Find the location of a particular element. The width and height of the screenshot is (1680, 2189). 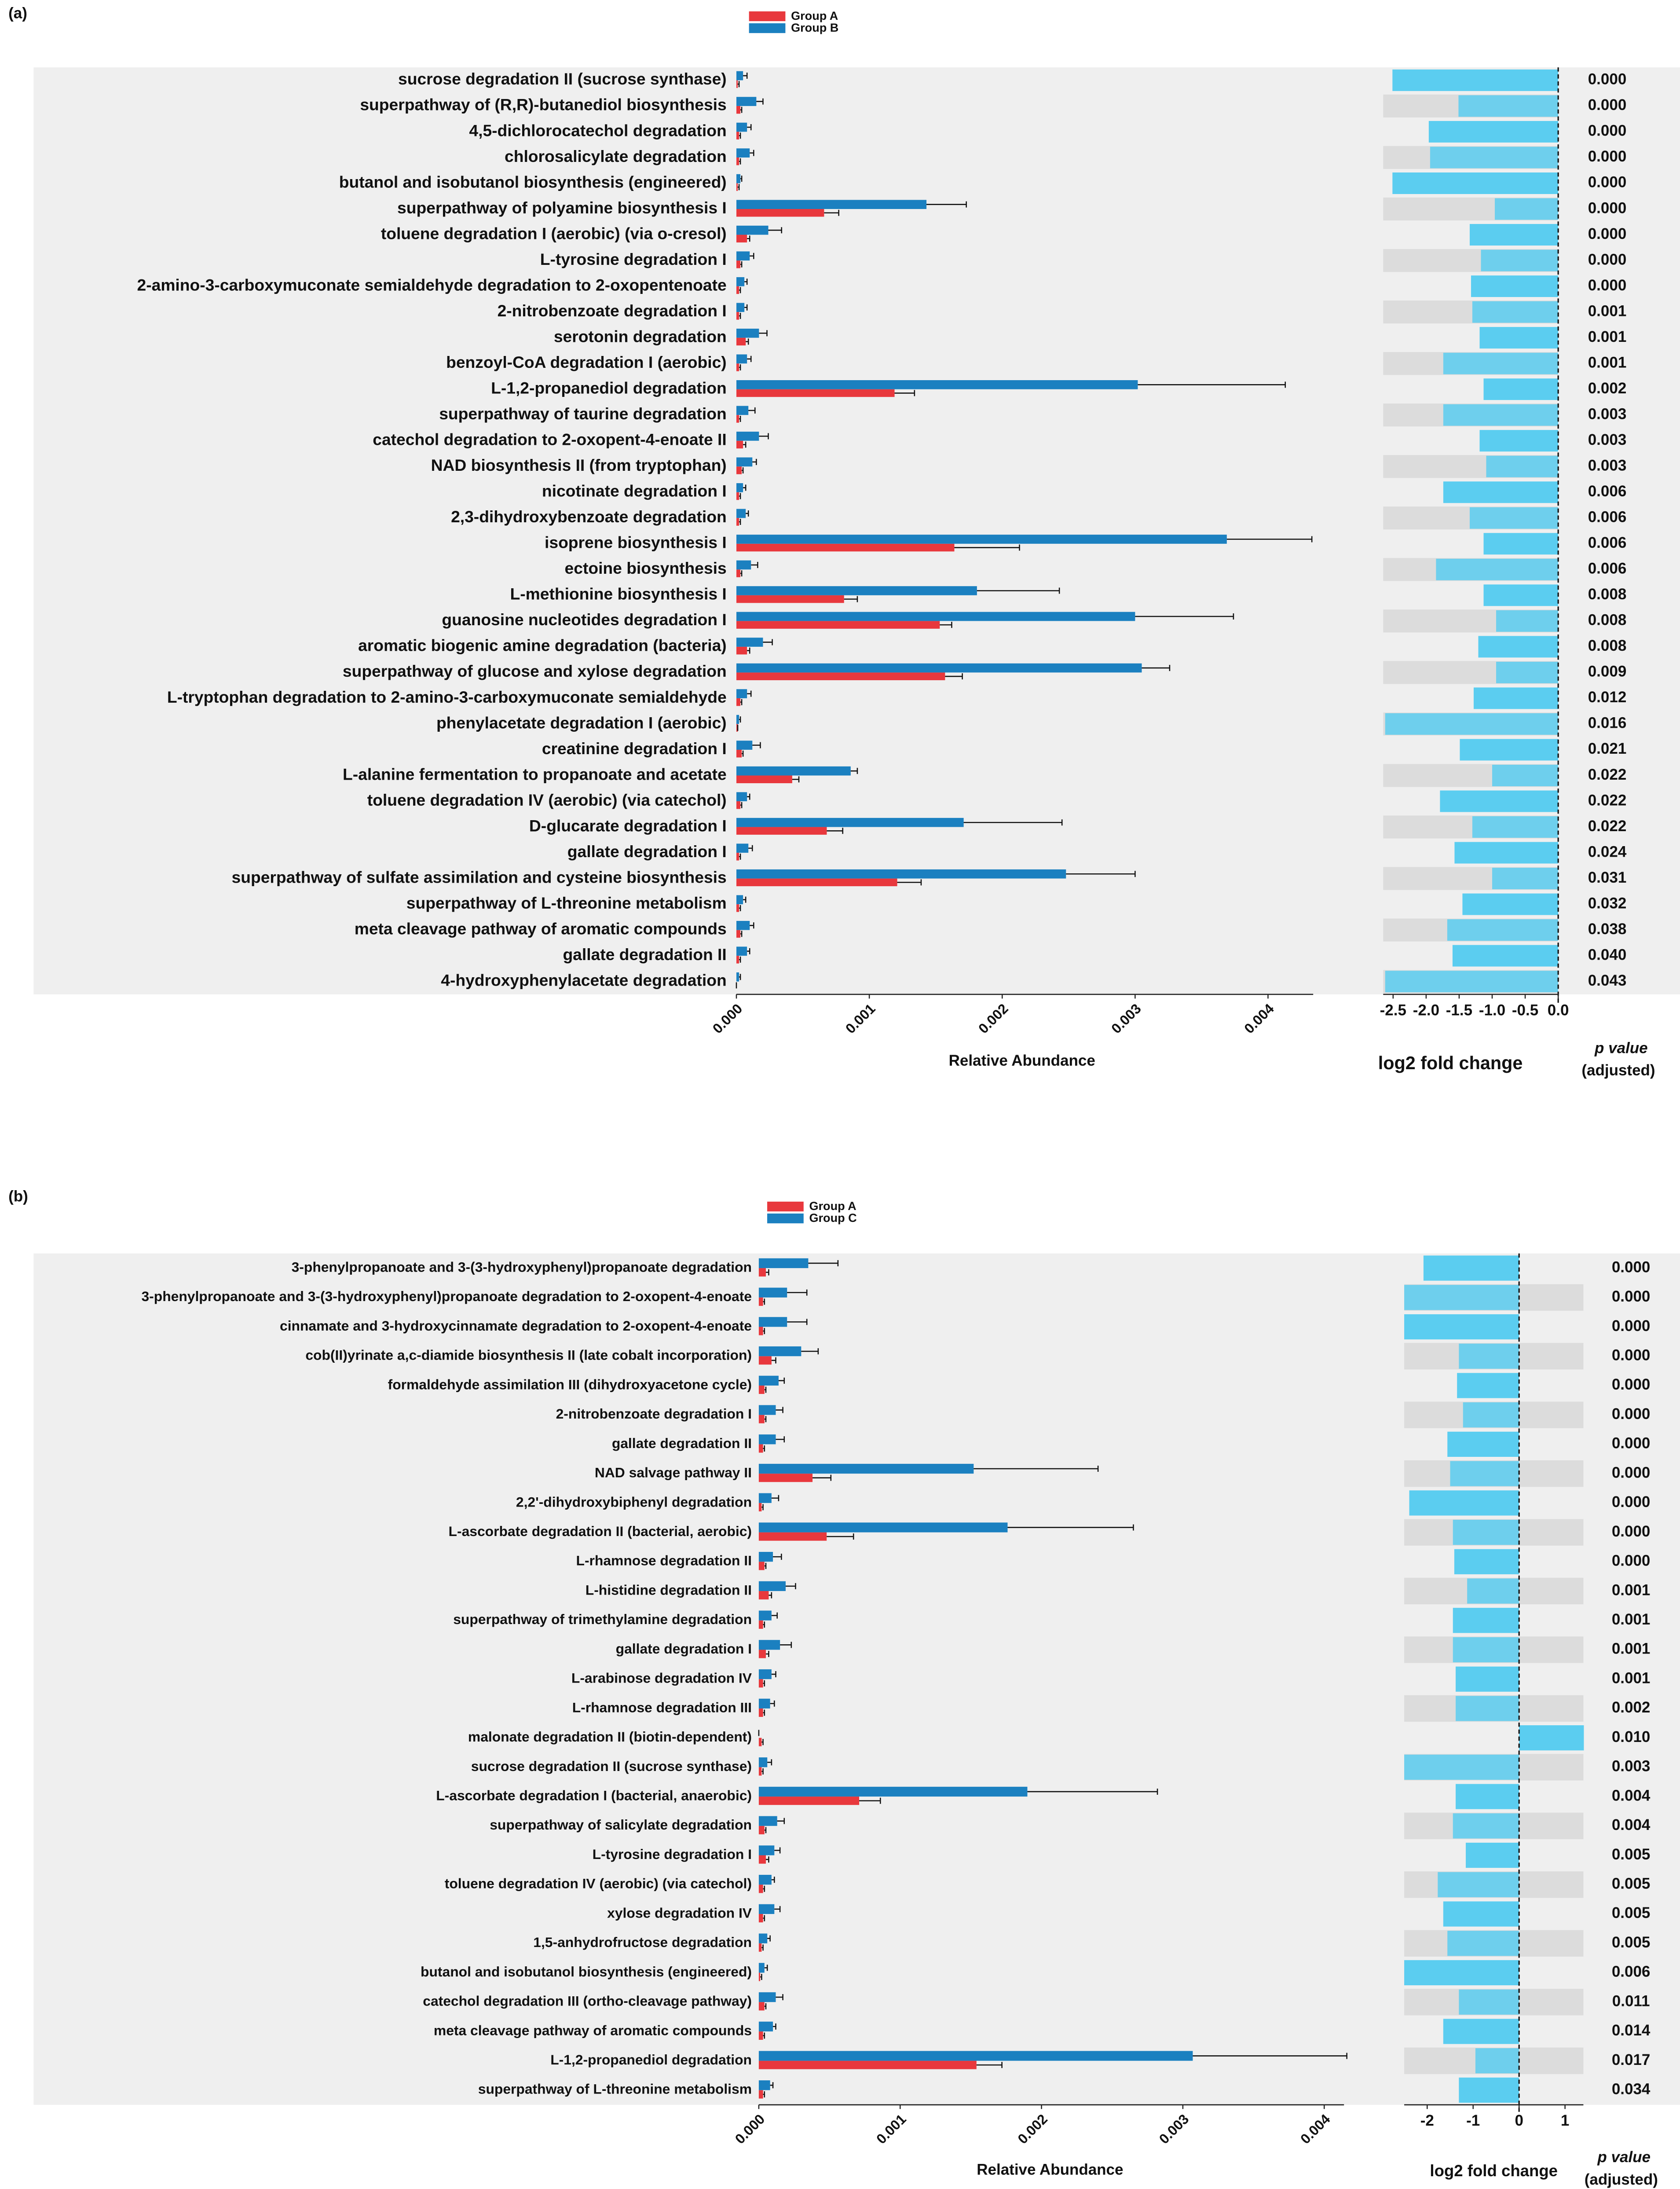

p-header: p value is located at coordinates (1624, 2157).